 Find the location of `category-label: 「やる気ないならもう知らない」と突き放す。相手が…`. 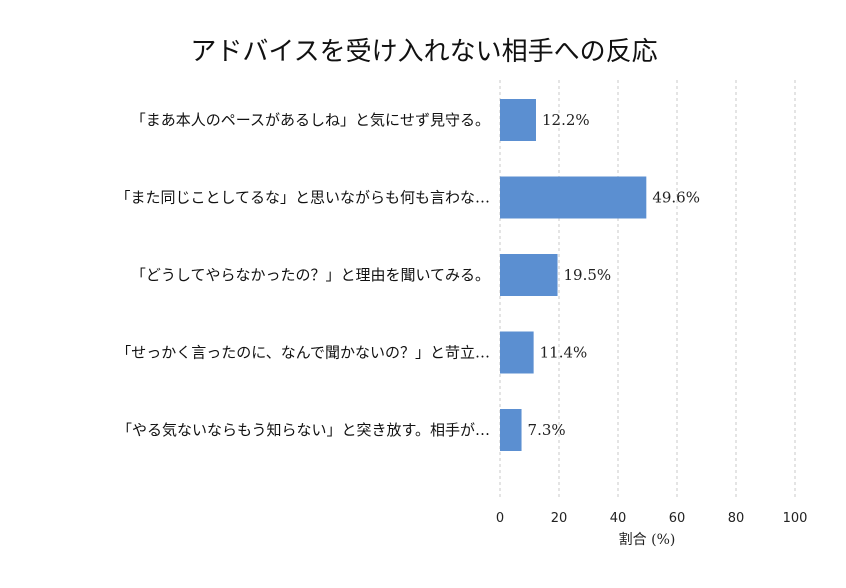

category-label: 「やる気ないならもう知らない」と突き放す。相手が… is located at coordinates (303, 430).